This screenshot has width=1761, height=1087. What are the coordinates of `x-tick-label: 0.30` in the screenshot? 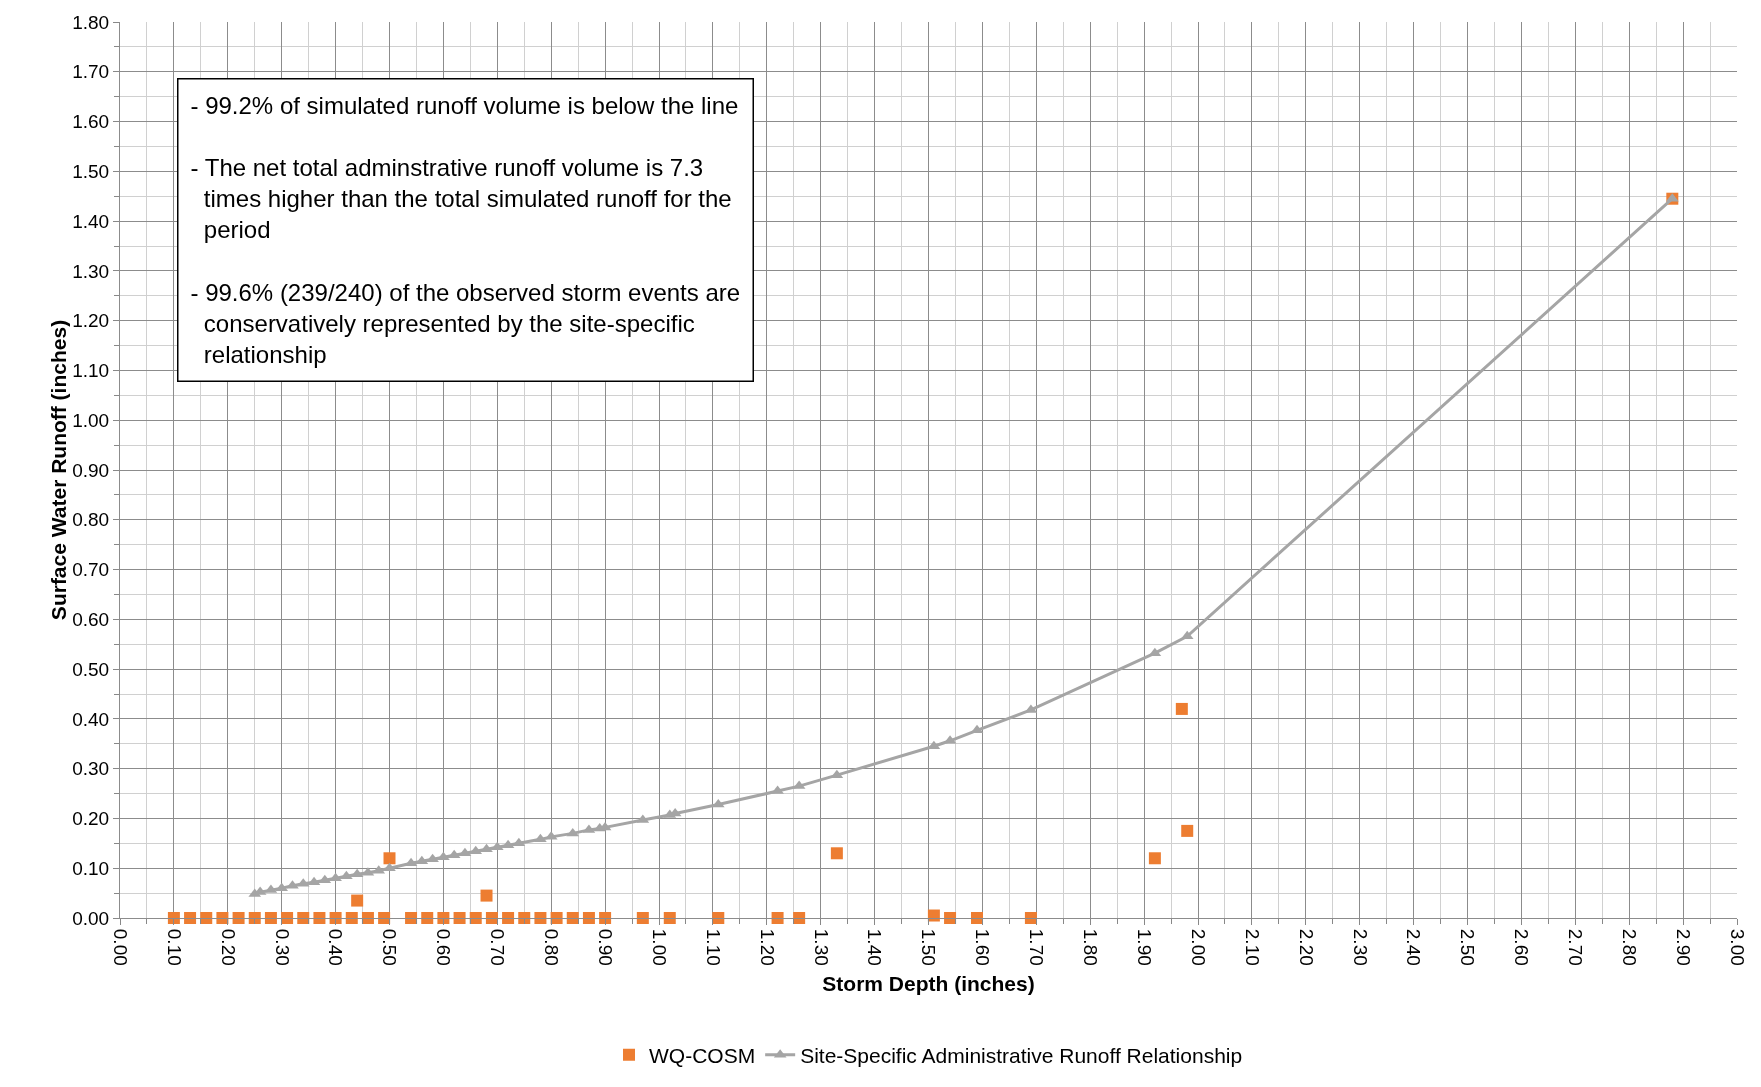 It's located at (282, 947).